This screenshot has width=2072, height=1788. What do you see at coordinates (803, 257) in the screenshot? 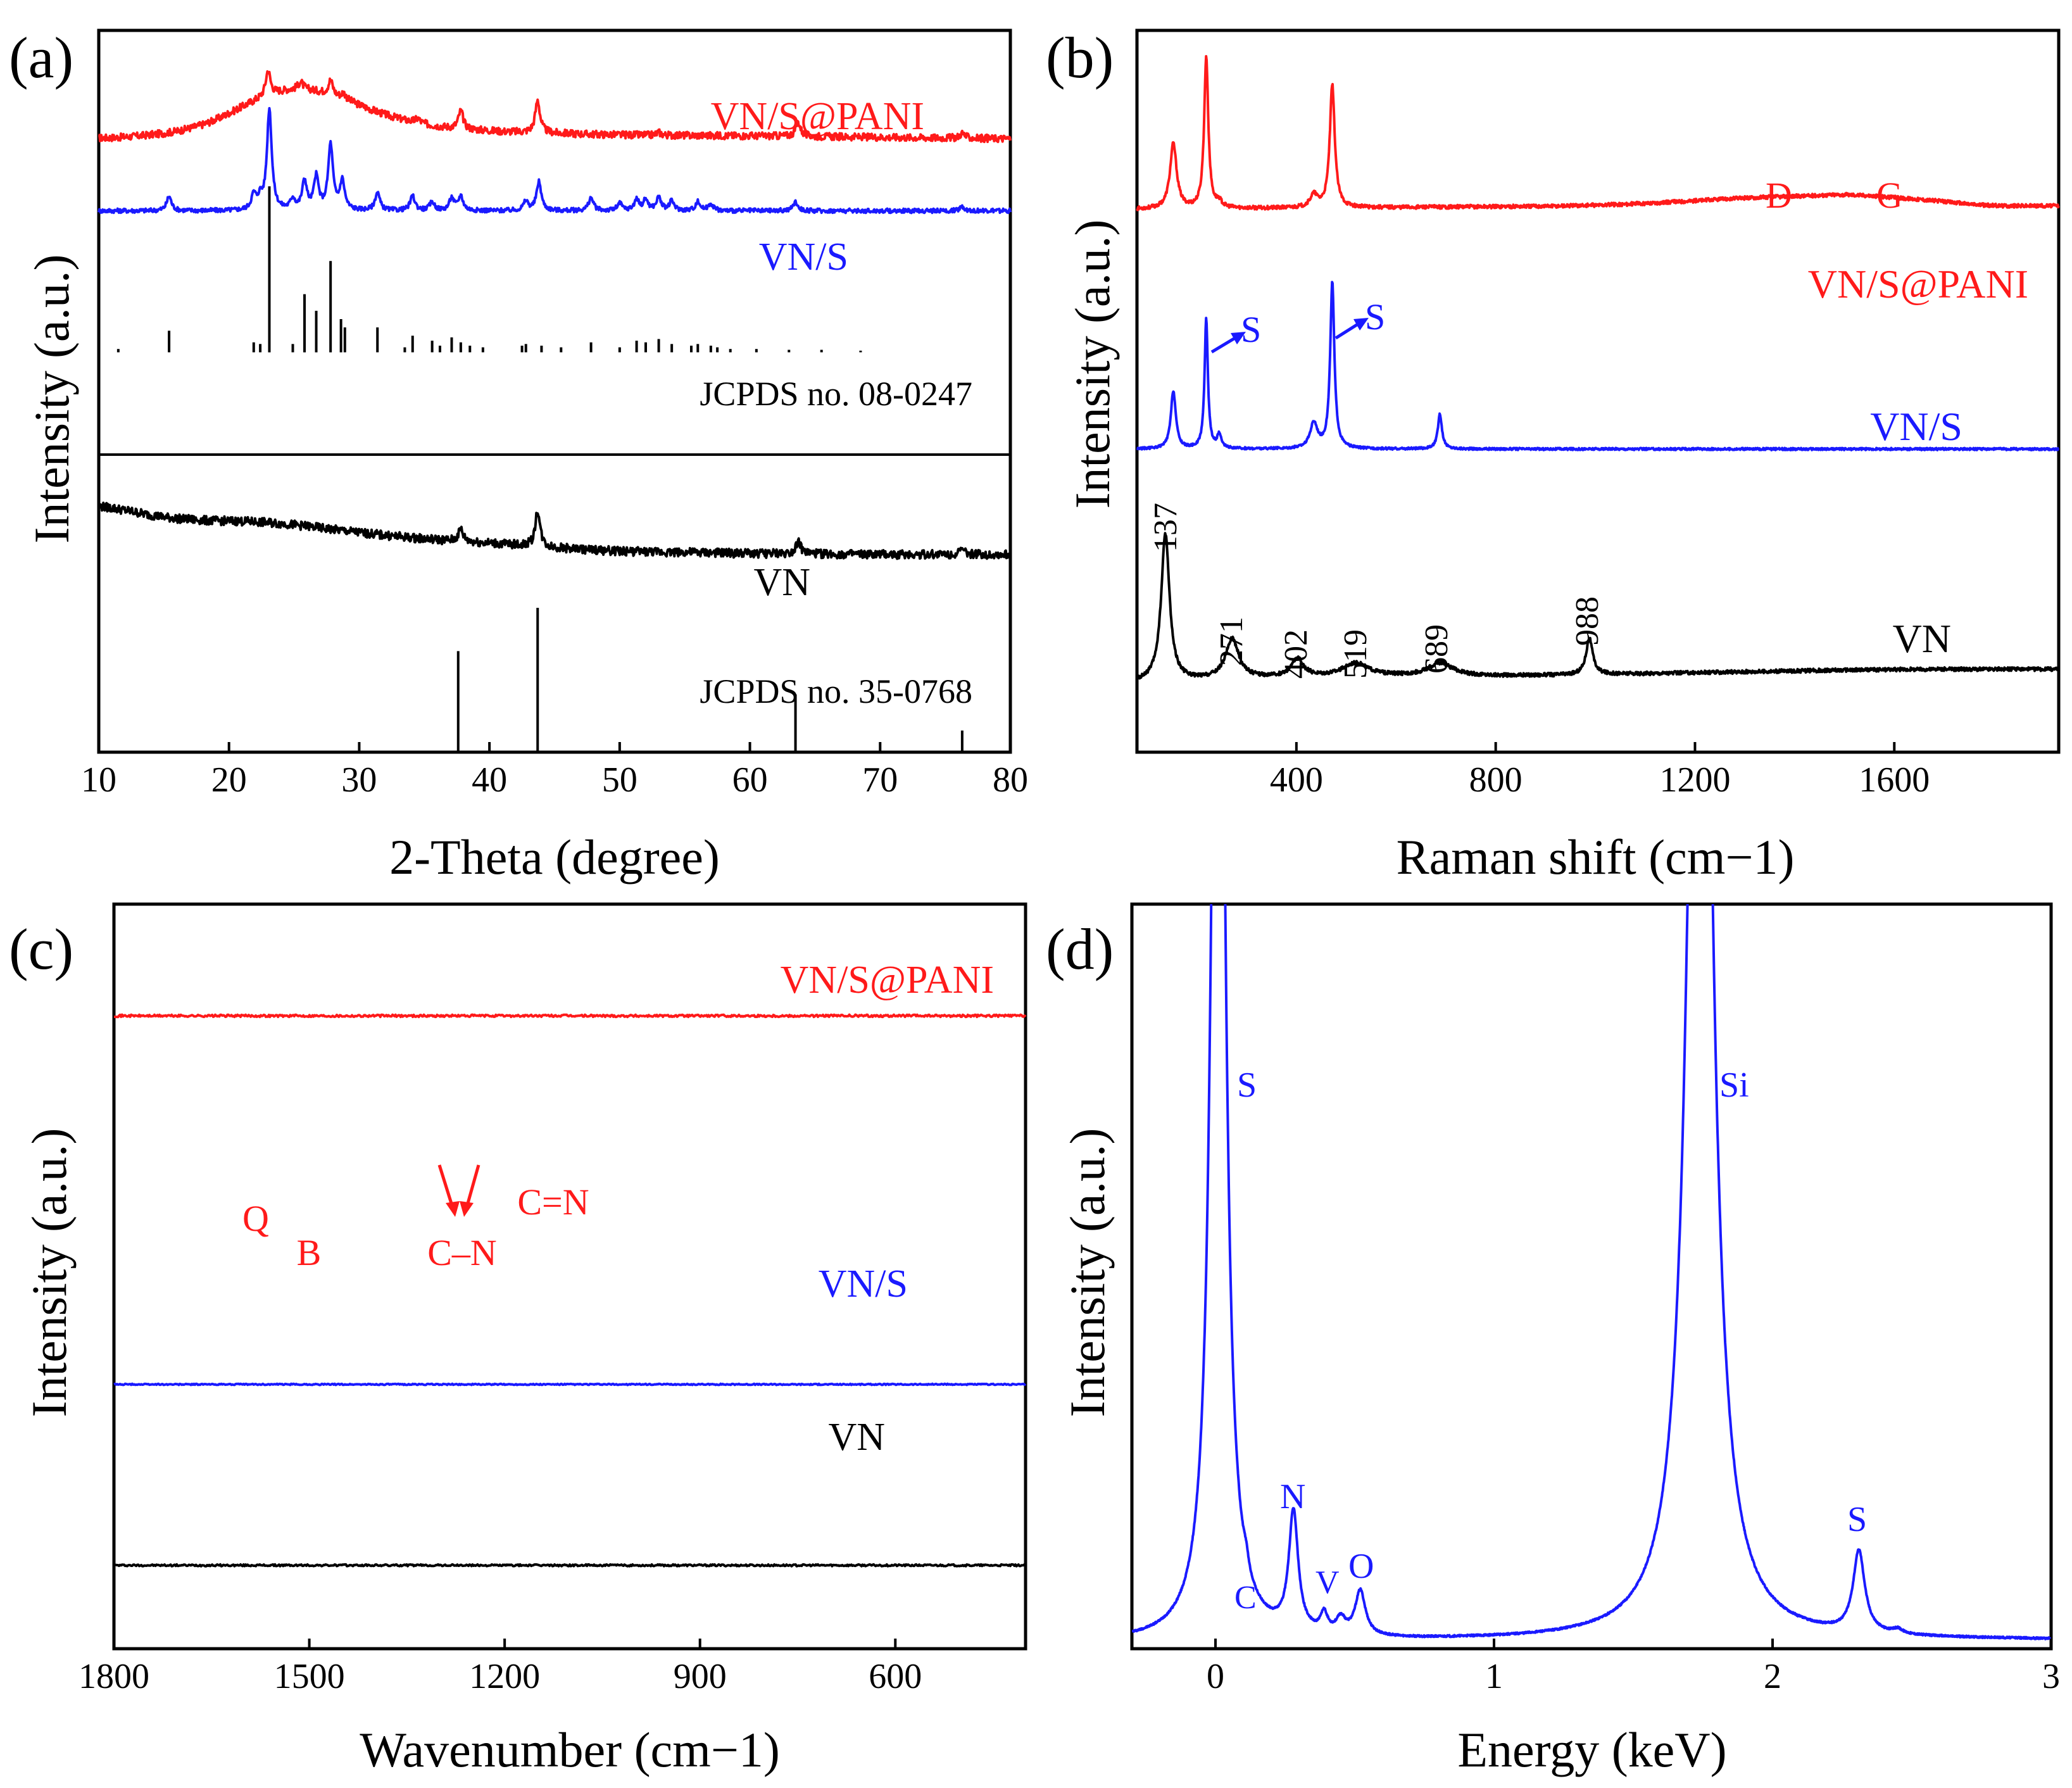
I see `panel-a-legend-vn-s: VN/S` at bounding box center [803, 257].